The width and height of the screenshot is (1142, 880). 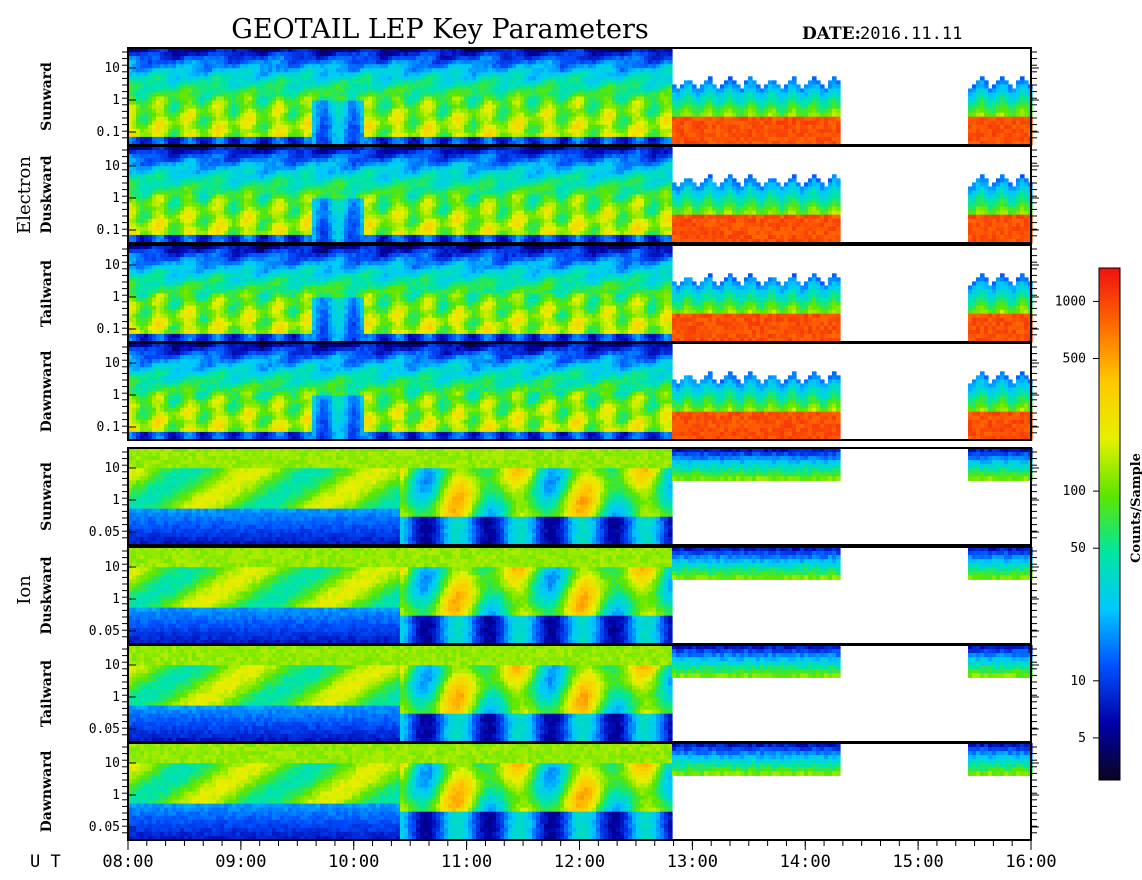 What do you see at coordinates (47, 391) in the screenshot?
I see `electron-dawnward-label: Dawnward` at bounding box center [47, 391].